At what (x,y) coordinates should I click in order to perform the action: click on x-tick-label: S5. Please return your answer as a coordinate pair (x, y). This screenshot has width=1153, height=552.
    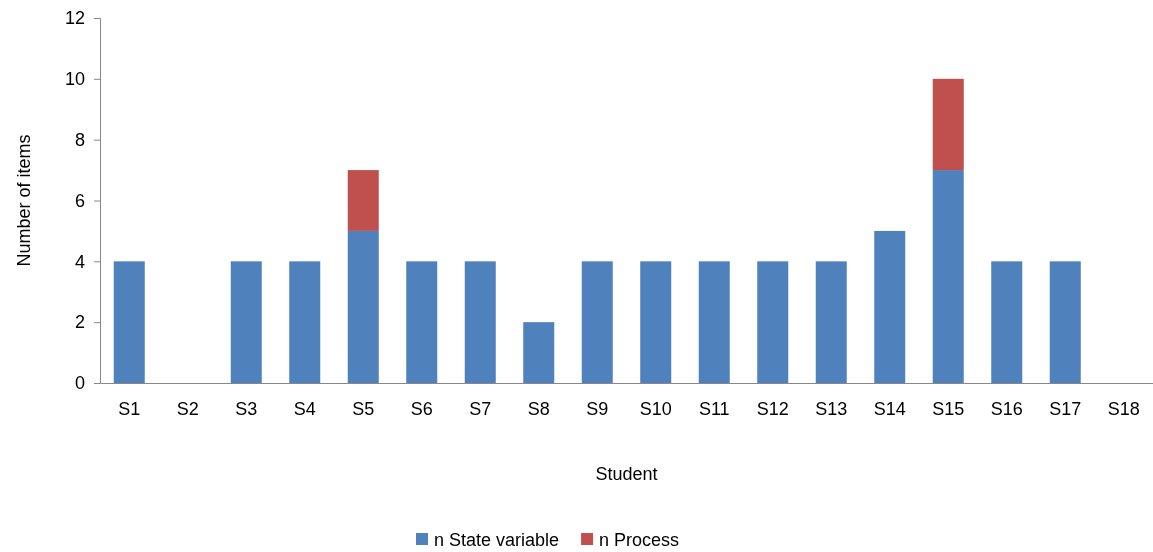
    Looking at the image, I should click on (363, 408).